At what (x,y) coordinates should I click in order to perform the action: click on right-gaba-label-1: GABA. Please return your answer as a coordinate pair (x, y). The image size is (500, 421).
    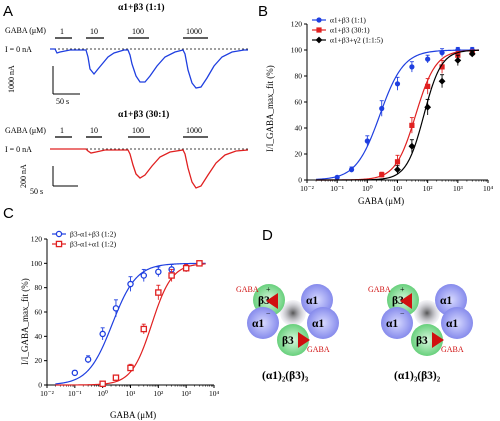
    Looking at the image, I should click on (379, 289).